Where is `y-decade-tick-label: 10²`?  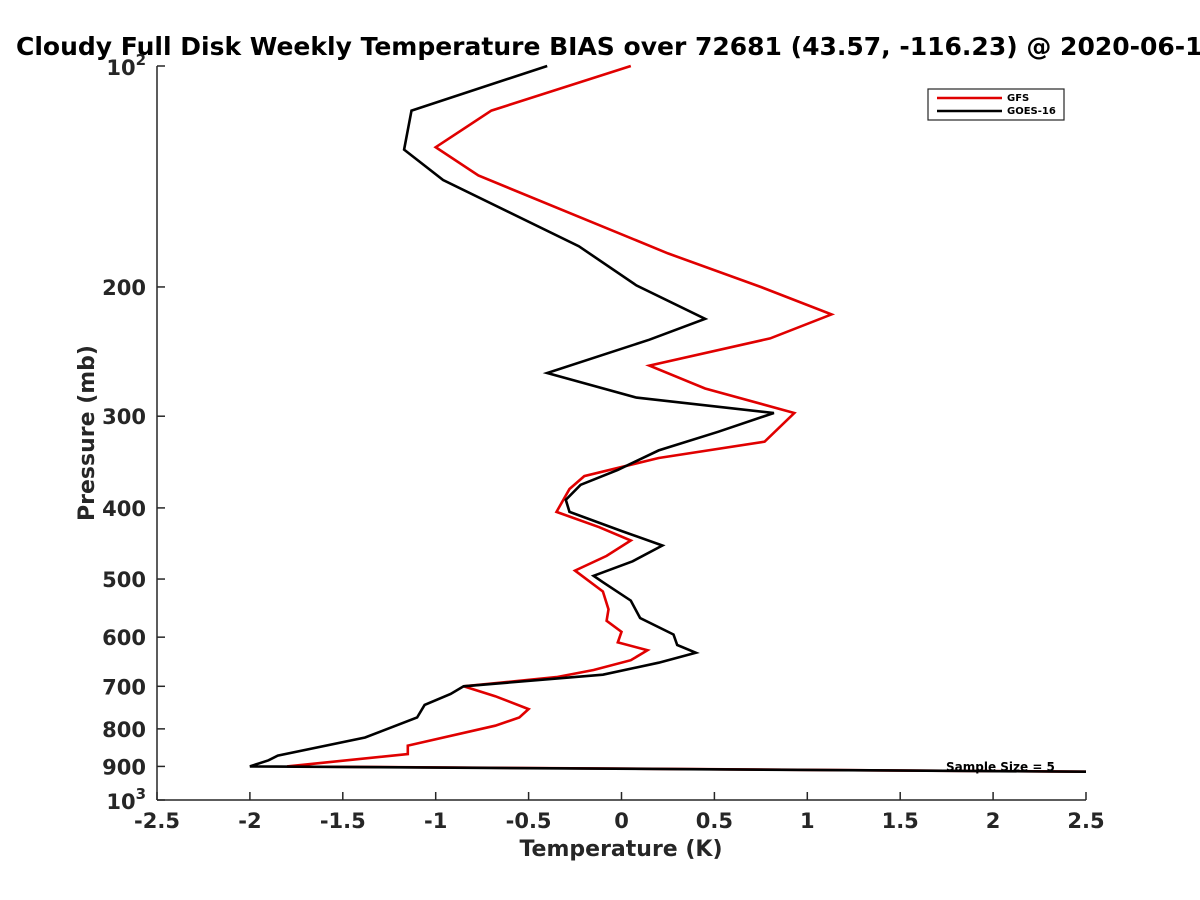
y-decade-tick-label: 10² is located at coordinates (126, 65).